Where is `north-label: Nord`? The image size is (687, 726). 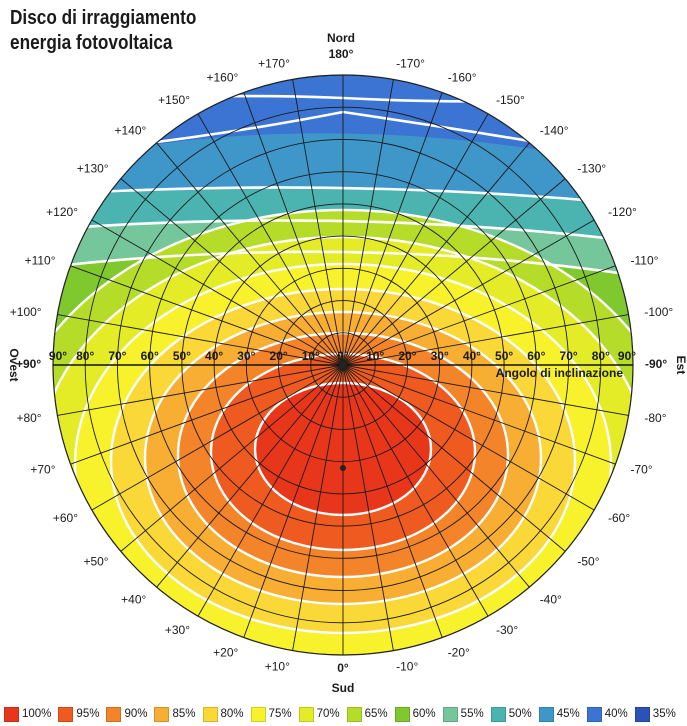
north-label: Nord is located at coordinates (341, 38).